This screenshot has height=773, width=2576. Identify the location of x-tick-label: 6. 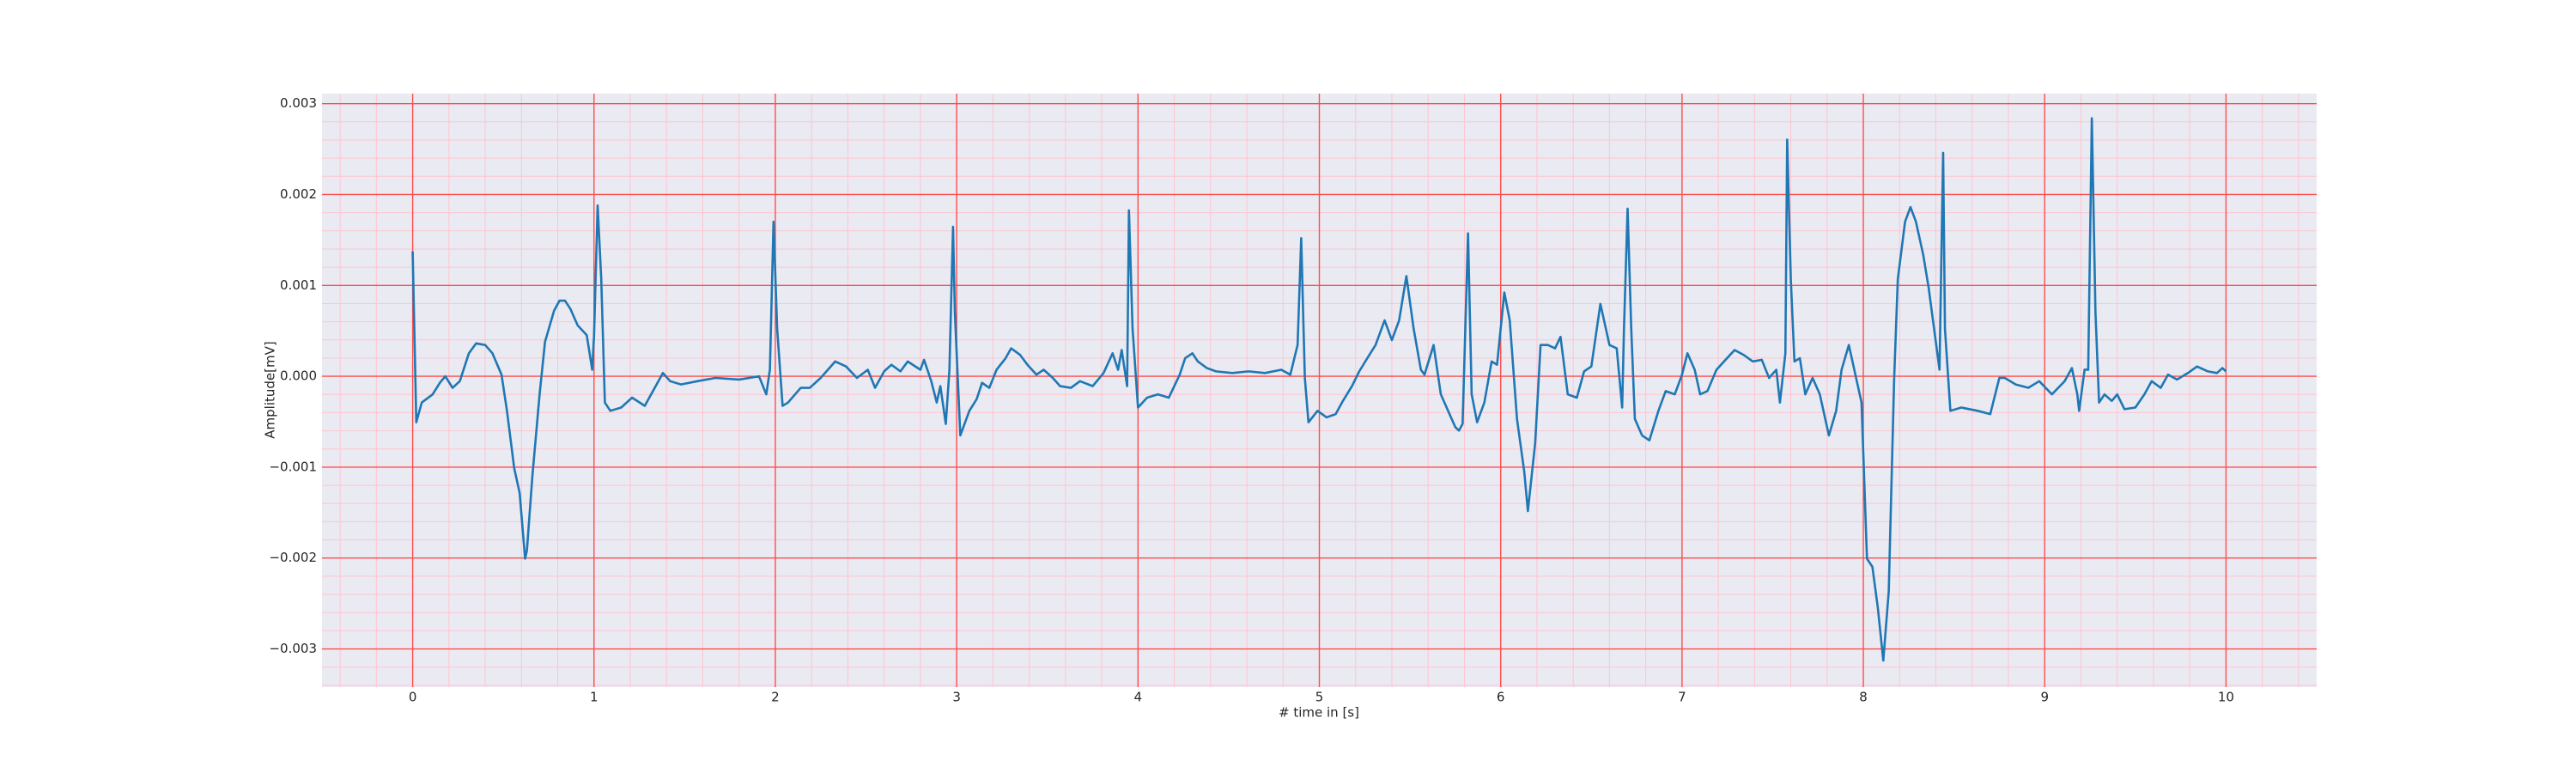
(1501, 697).